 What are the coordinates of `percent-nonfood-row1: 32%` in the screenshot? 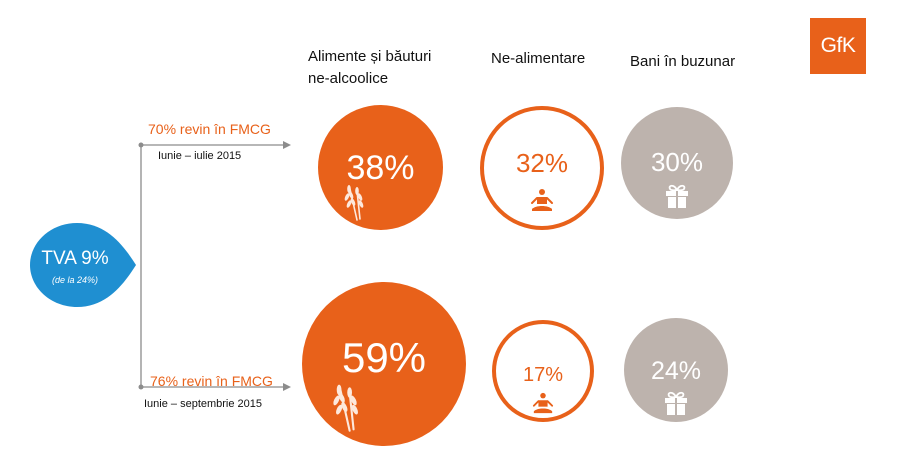 It's located at (542, 163).